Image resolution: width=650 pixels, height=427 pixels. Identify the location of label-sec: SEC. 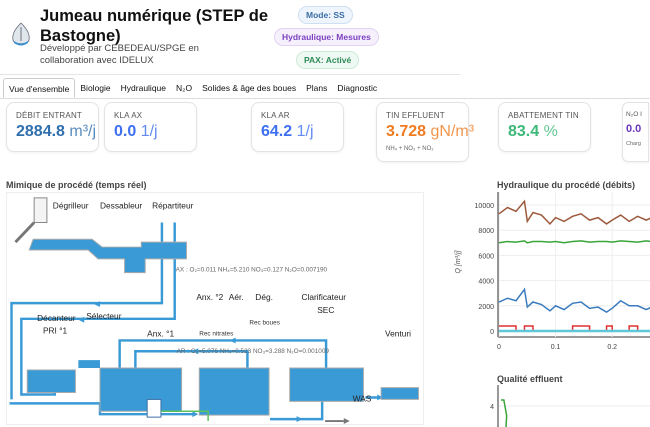
(325, 310).